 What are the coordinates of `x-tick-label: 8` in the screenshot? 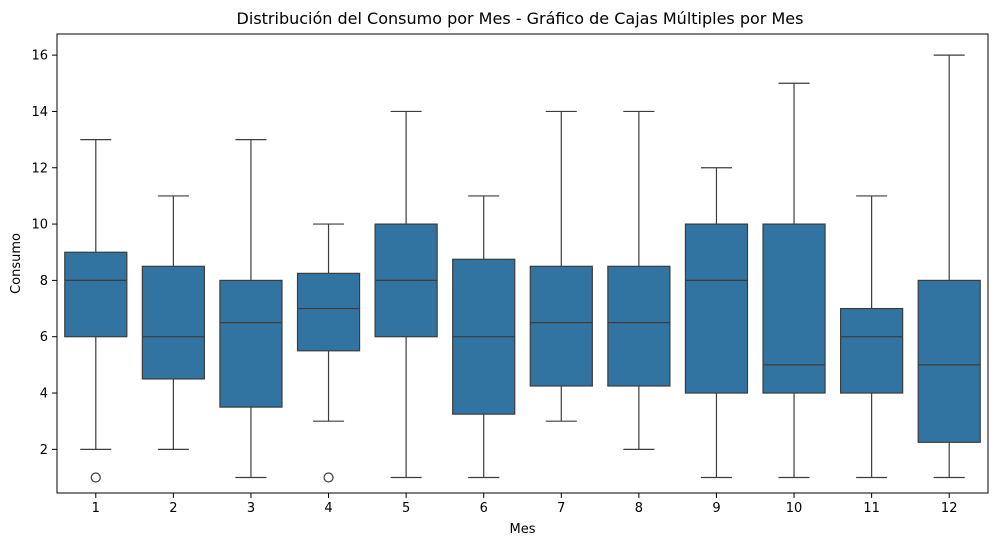 It's located at (639, 508).